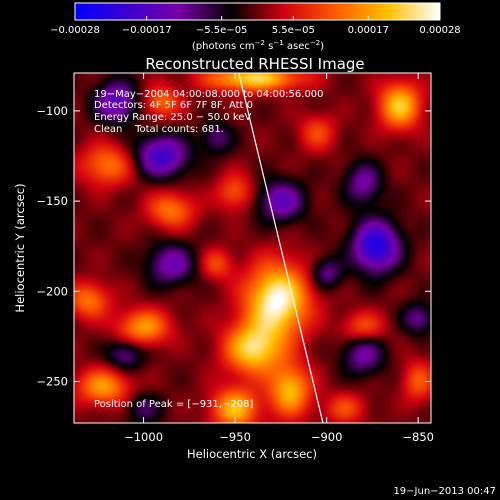  What do you see at coordinates (52, 111) in the screenshot?
I see `y-tick-label: −100` at bounding box center [52, 111].